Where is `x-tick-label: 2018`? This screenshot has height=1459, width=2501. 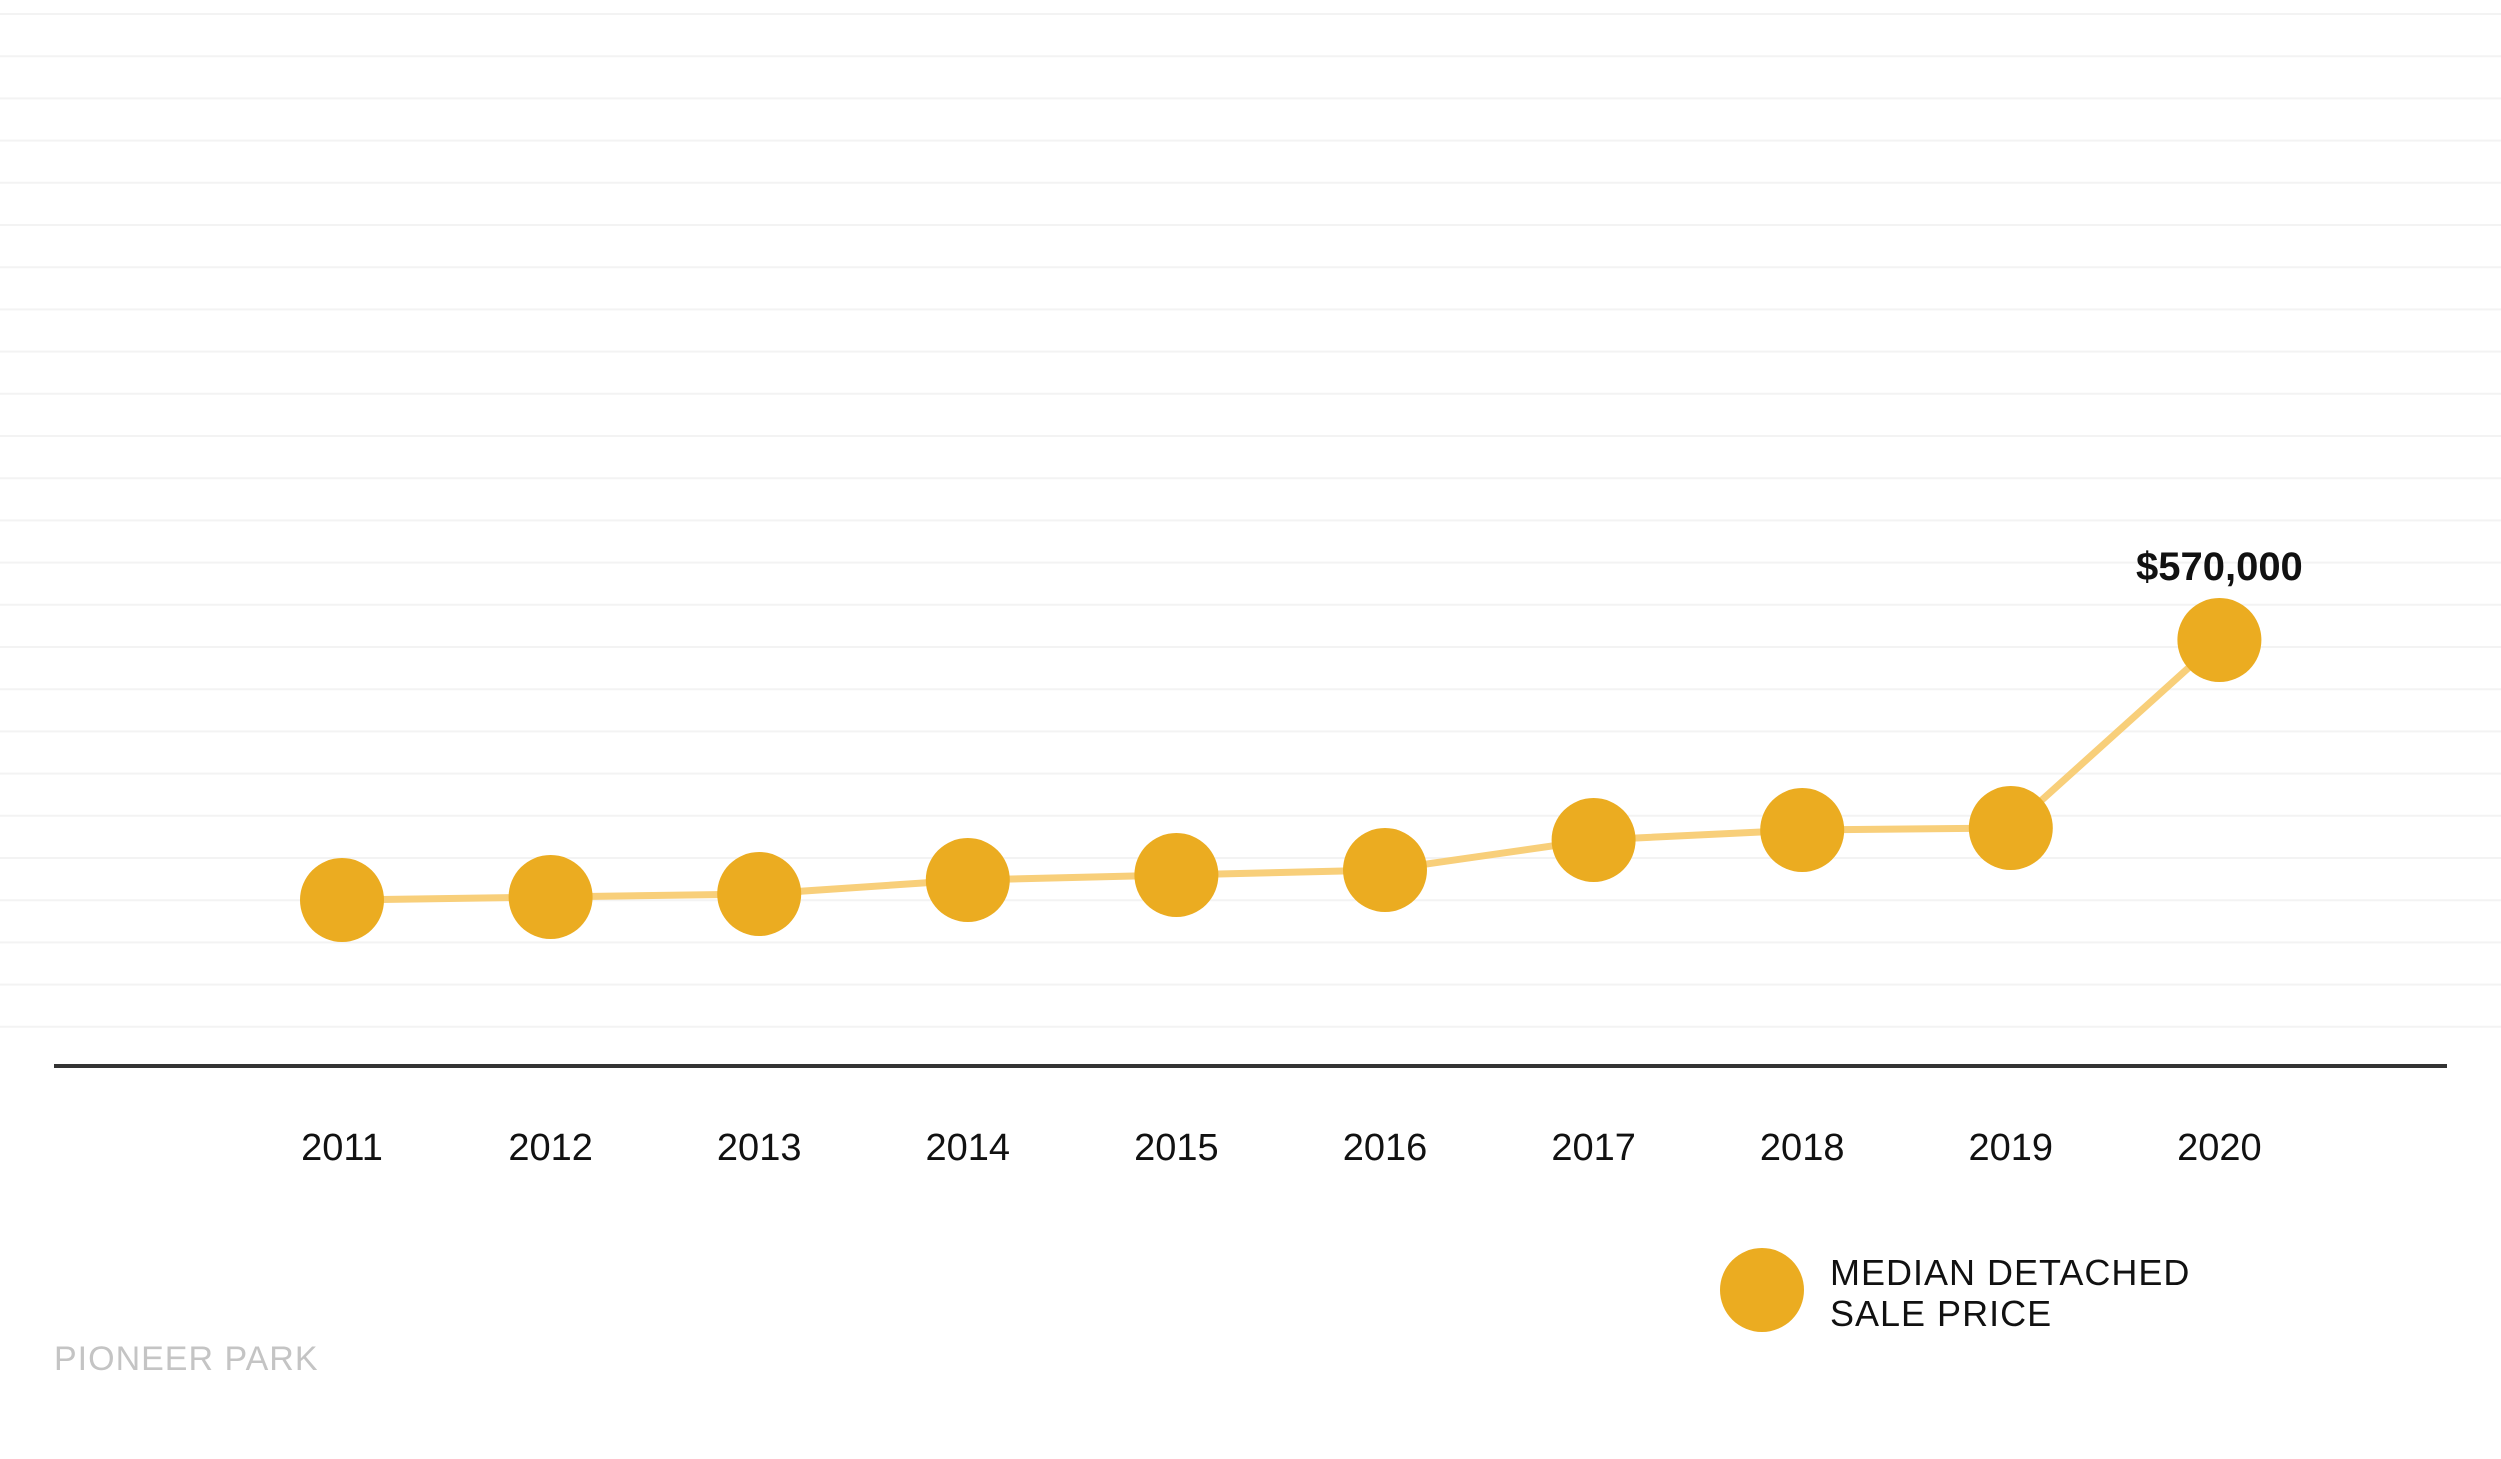 x-tick-label: 2018 is located at coordinates (1802, 1148).